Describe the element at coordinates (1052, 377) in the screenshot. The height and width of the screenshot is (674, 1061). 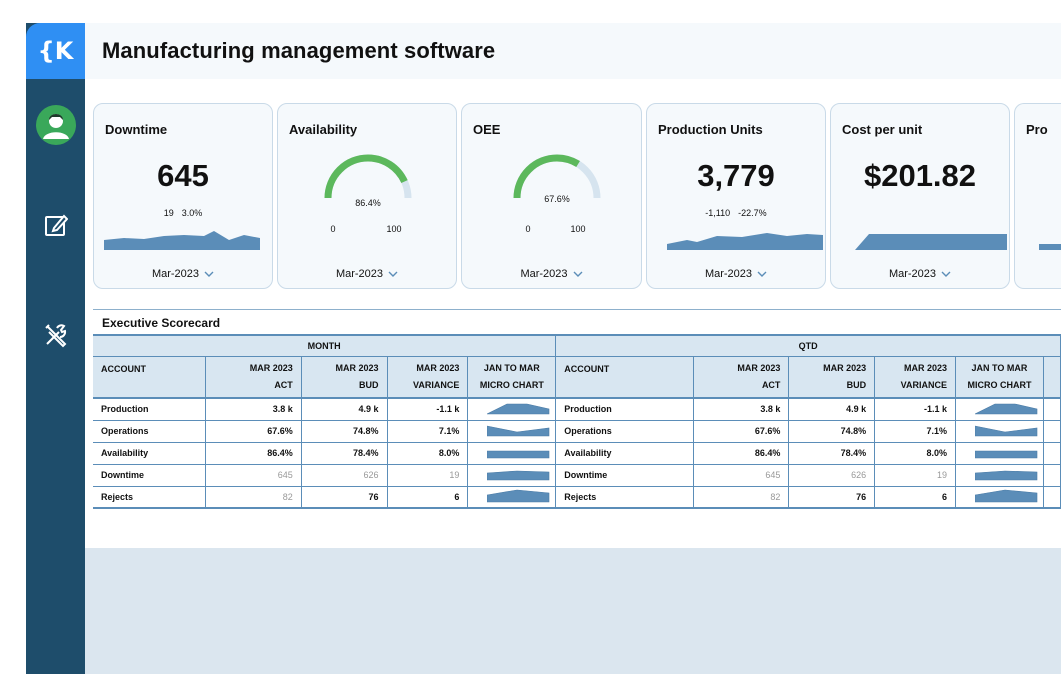
I see `col-overflow` at that location.